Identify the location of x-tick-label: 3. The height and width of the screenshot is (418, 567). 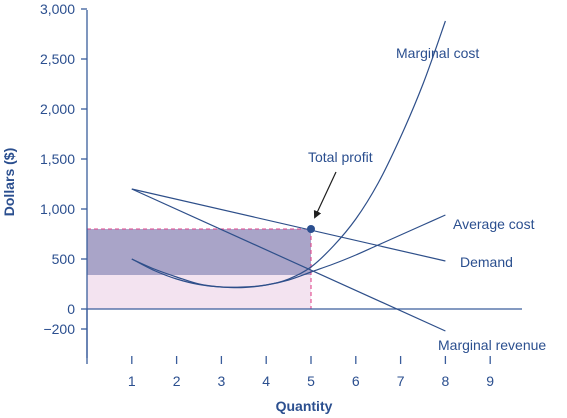
(222, 381).